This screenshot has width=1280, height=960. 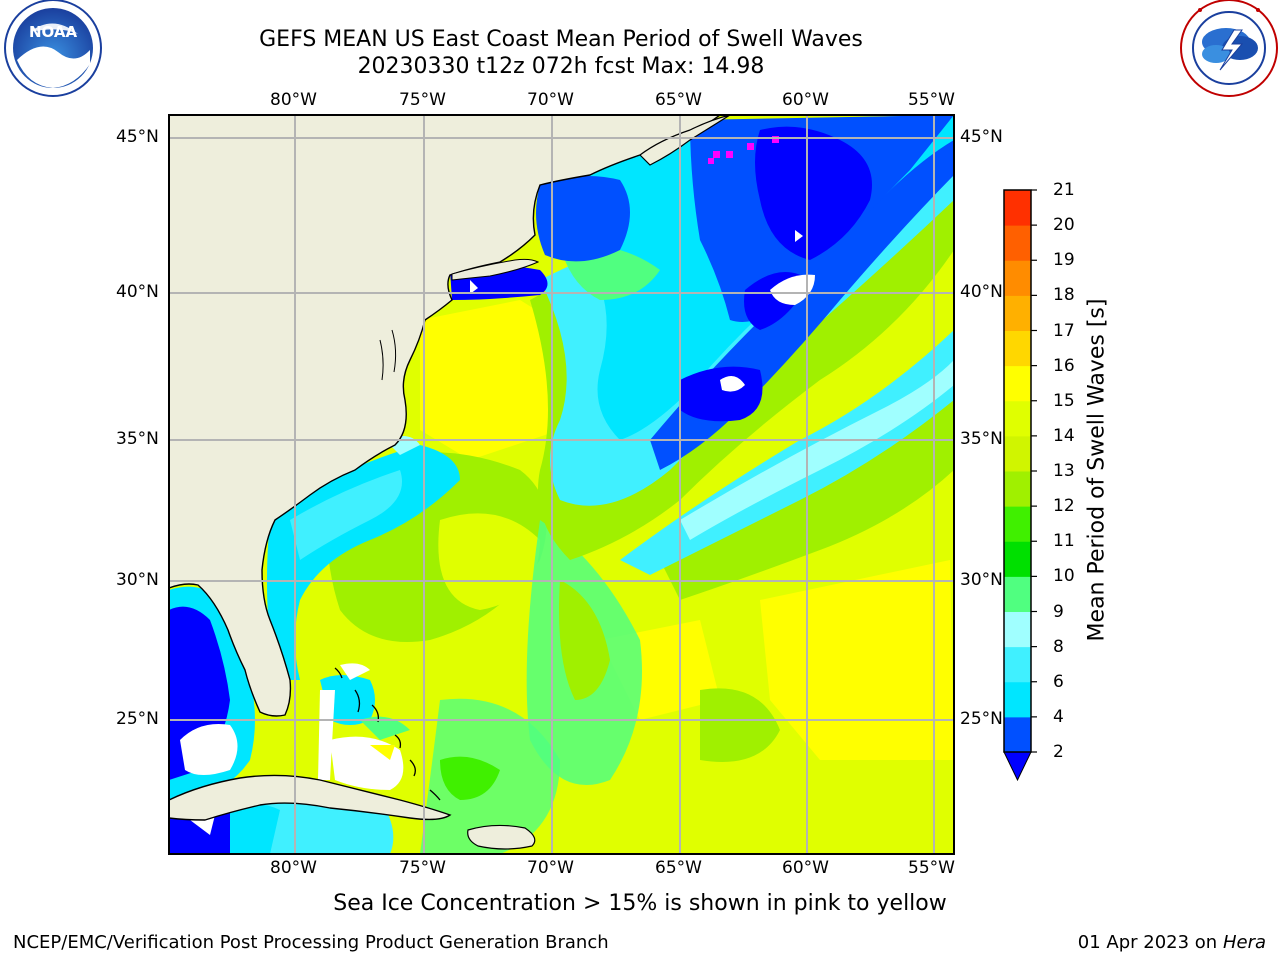 What do you see at coordinates (293, 100) in the screenshot?
I see `lon-label-top: 80°W` at bounding box center [293, 100].